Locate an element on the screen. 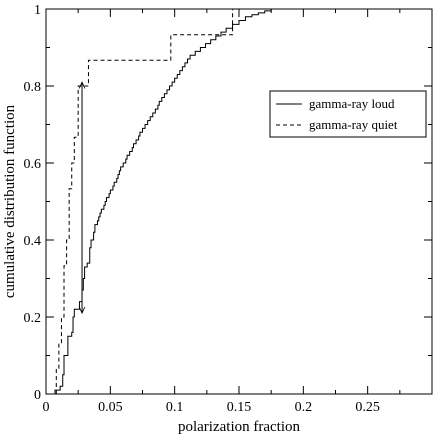  y-tick-label: 0.4 is located at coordinates (33, 241).